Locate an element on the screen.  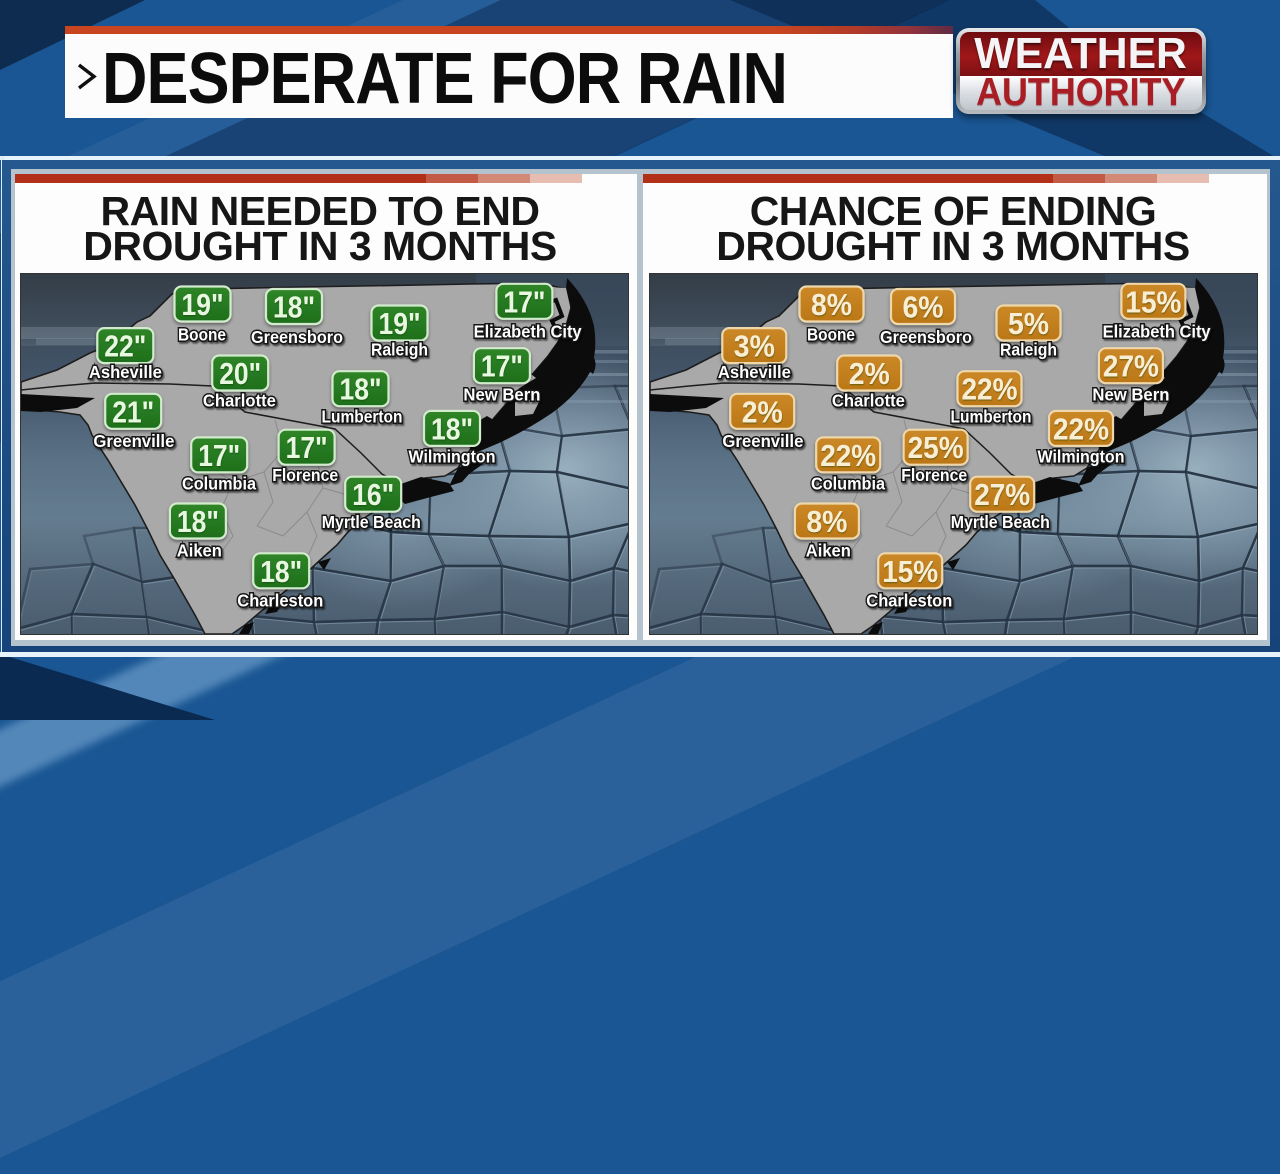
svg-text: 25% is located at coordinates (936, 447).